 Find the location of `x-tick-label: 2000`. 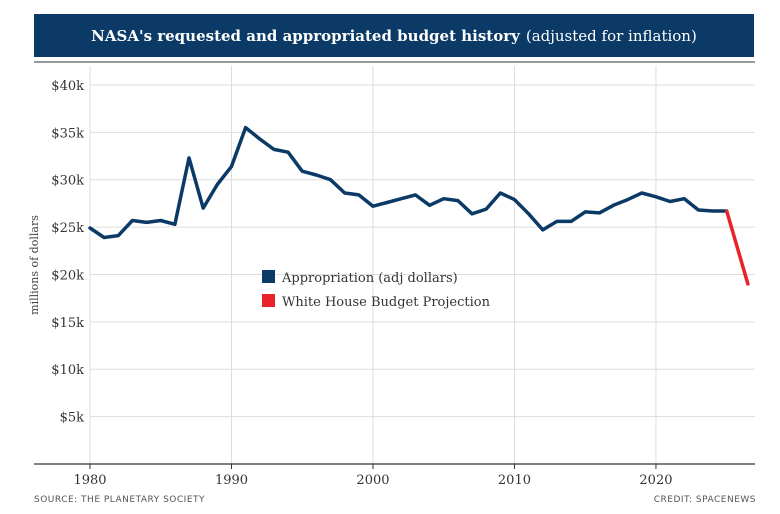

x-tick-label: 2000 is located at coordinates (372, 480).